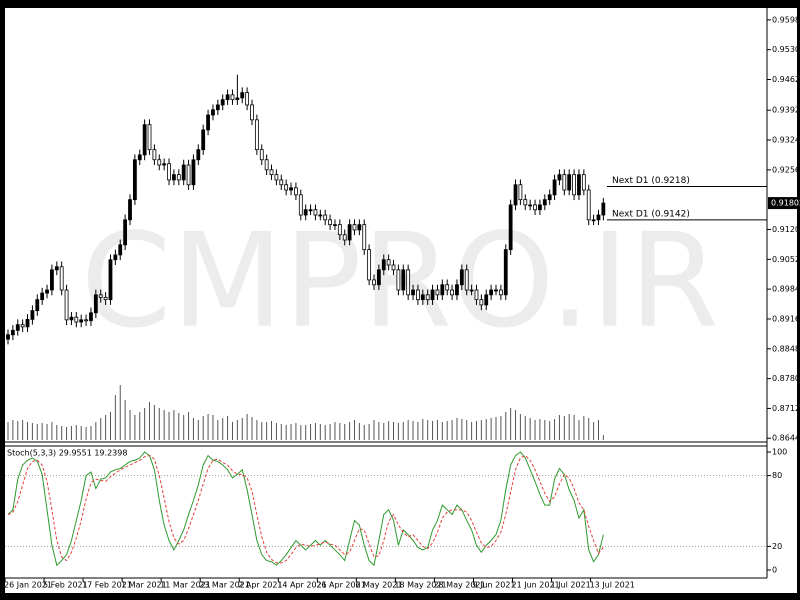 The width and height of the screenshot is (800, 600). Describe the element at coordinates (651, 181) in the screenshot. I see `forecast-label: Next D1 (0.9218)` at that location.